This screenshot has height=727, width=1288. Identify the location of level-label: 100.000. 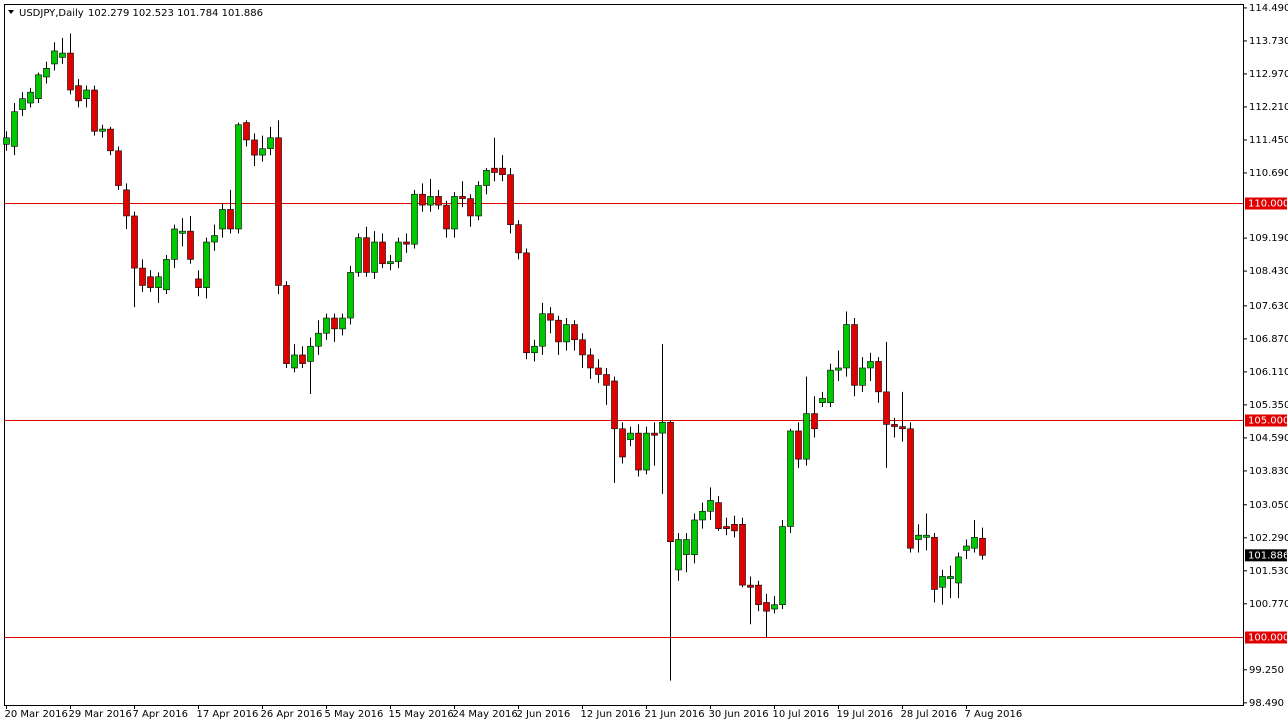
(1268, 638).